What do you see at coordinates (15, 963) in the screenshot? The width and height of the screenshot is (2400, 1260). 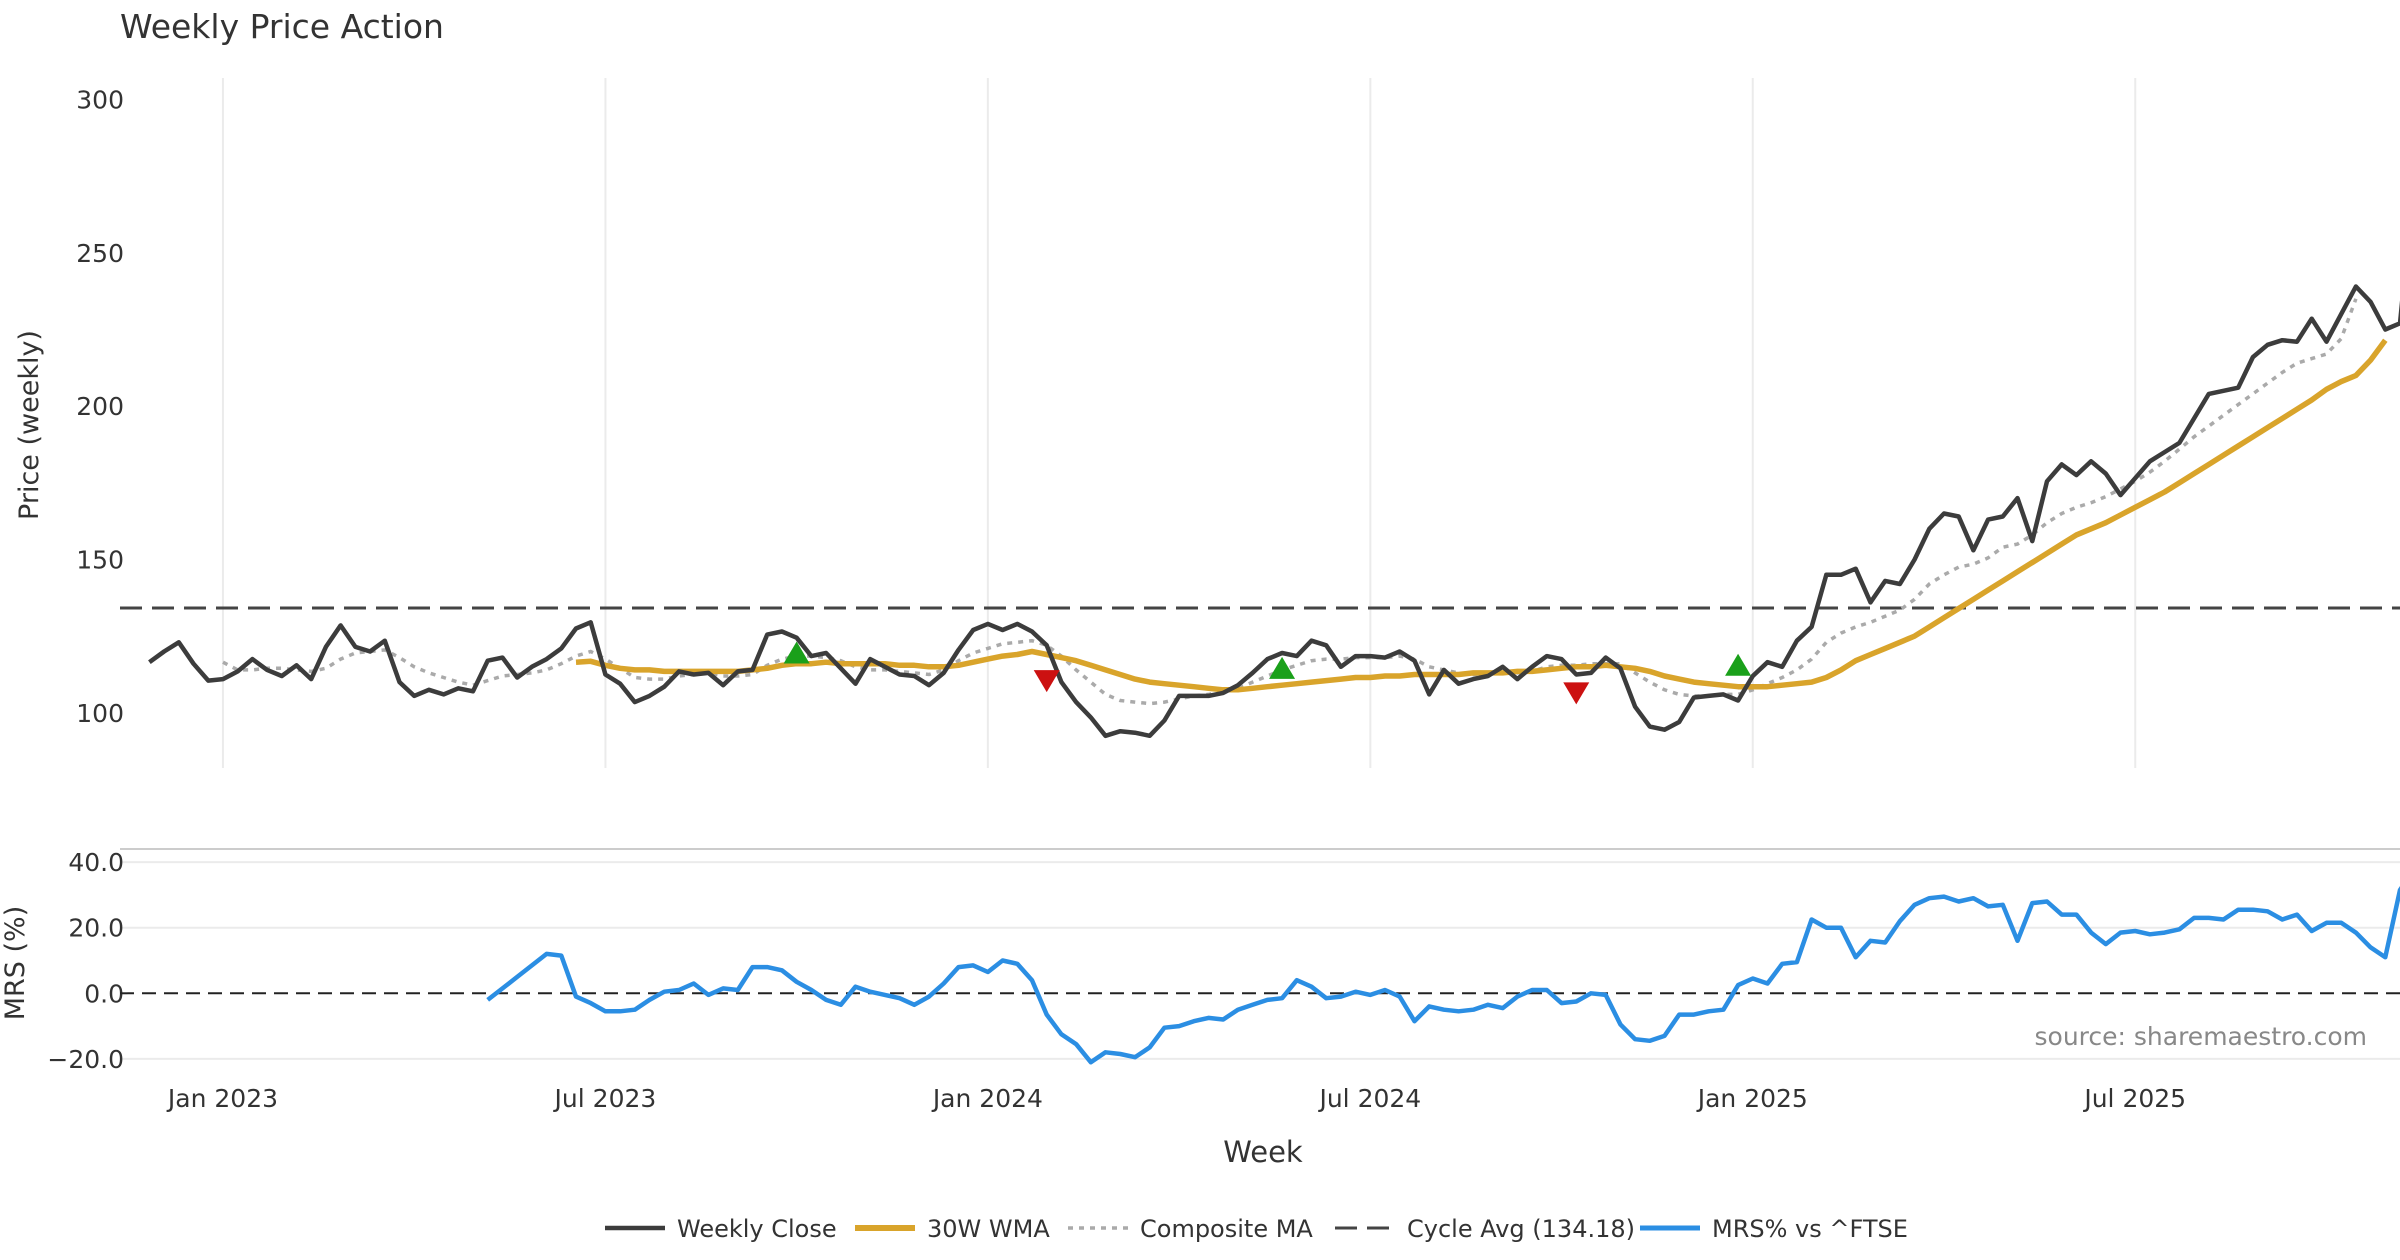 I see `mrs-y-axis-label: MRS (%)` at bounding box center [15, 963].